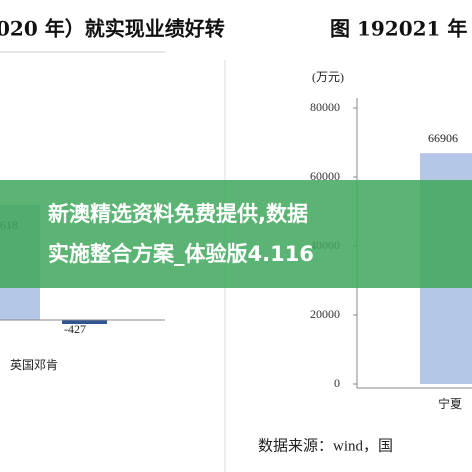 The height and width of the screenshot is (472, 472). What do you see at coordinates (325, 445) in the screenshot?
I see `footer: 数据来源：wind，国` at bounding box center [325, 445].